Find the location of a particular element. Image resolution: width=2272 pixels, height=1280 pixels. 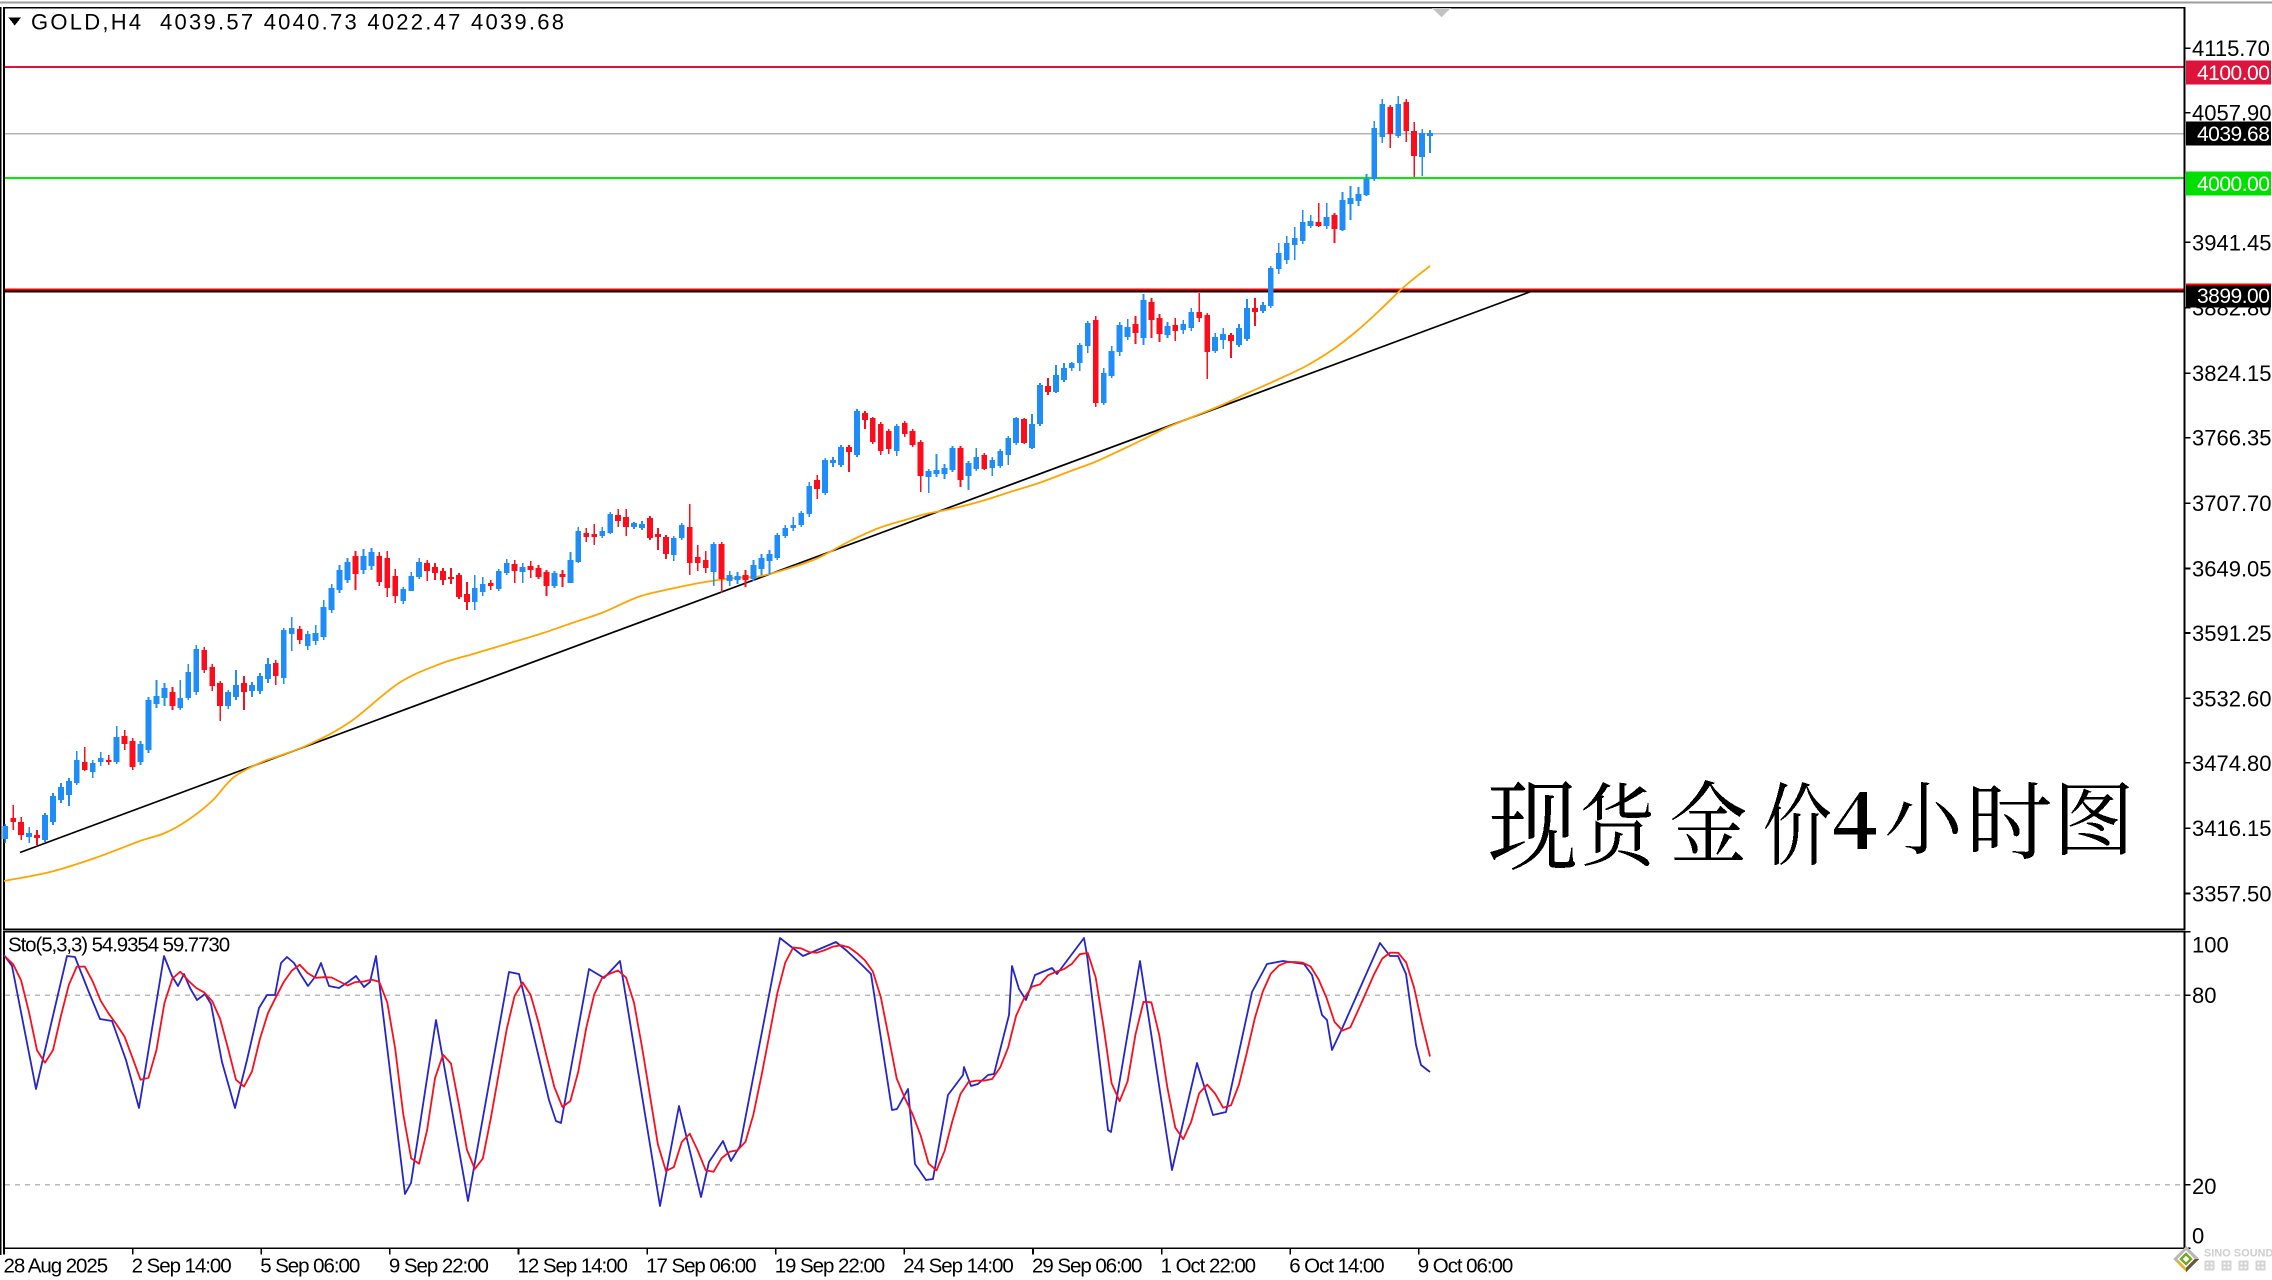

svg-text: 3824.15 is located at coordinates (2232, 373).